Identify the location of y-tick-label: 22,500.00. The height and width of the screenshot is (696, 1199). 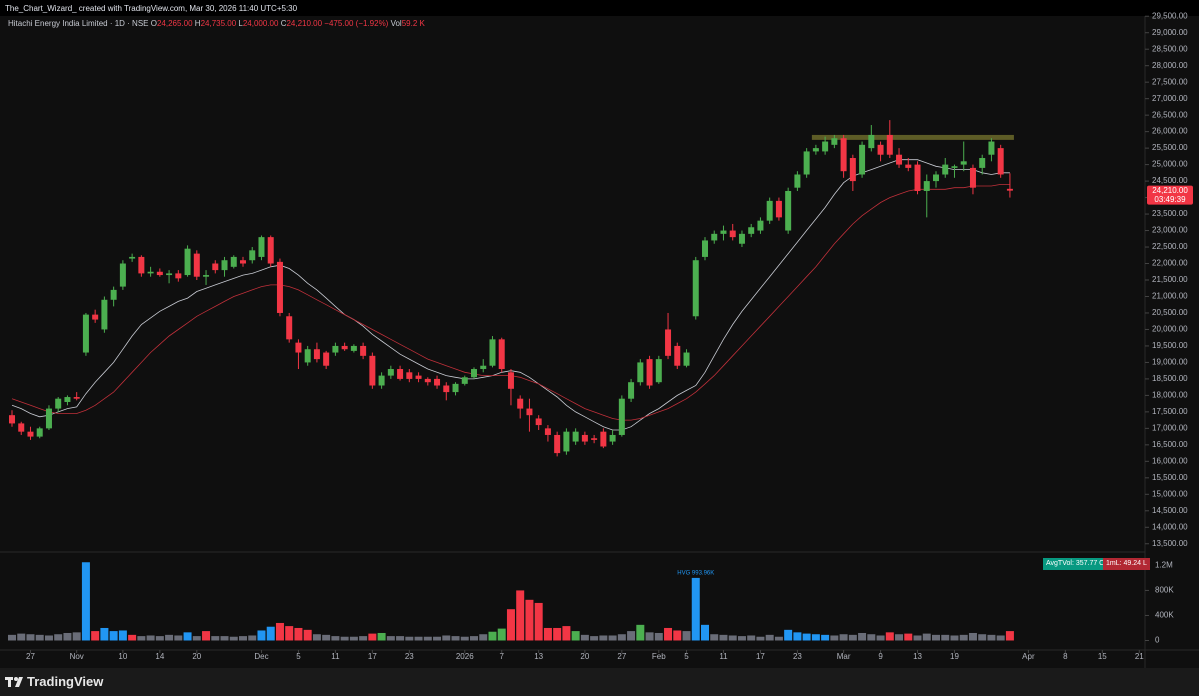
(1170, 246).